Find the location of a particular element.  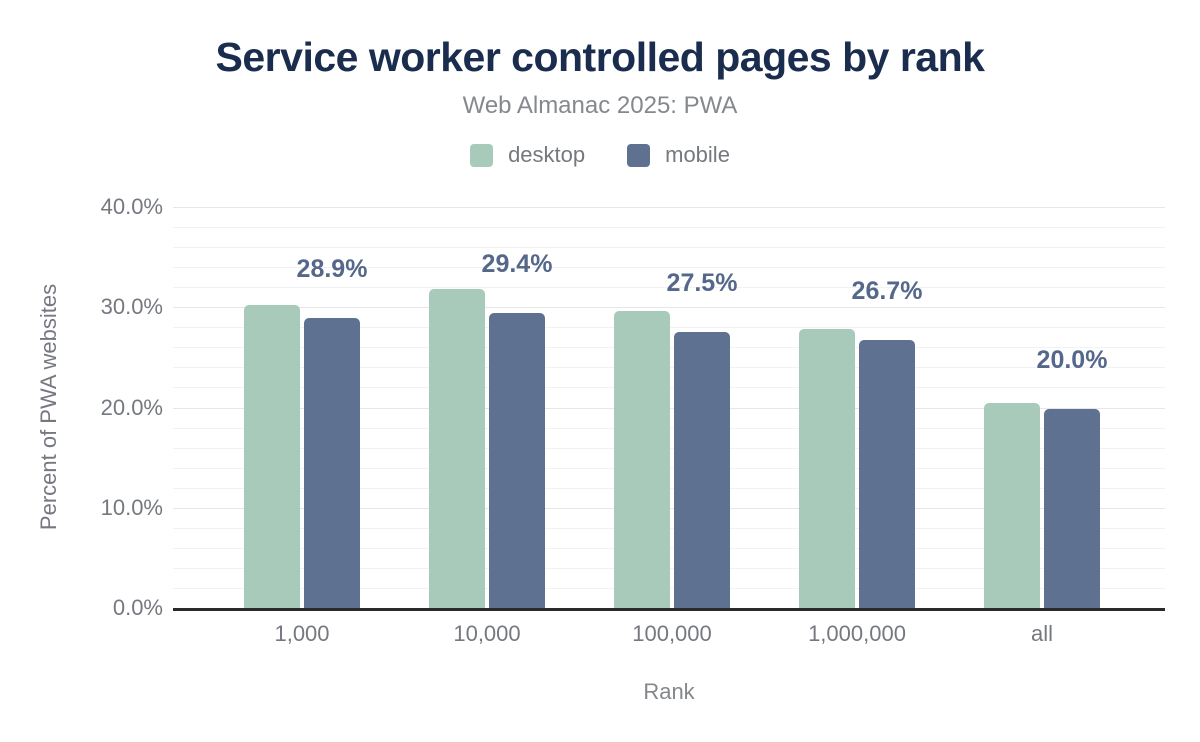

bar-mobile-all is located at coordinates (1072, 508).